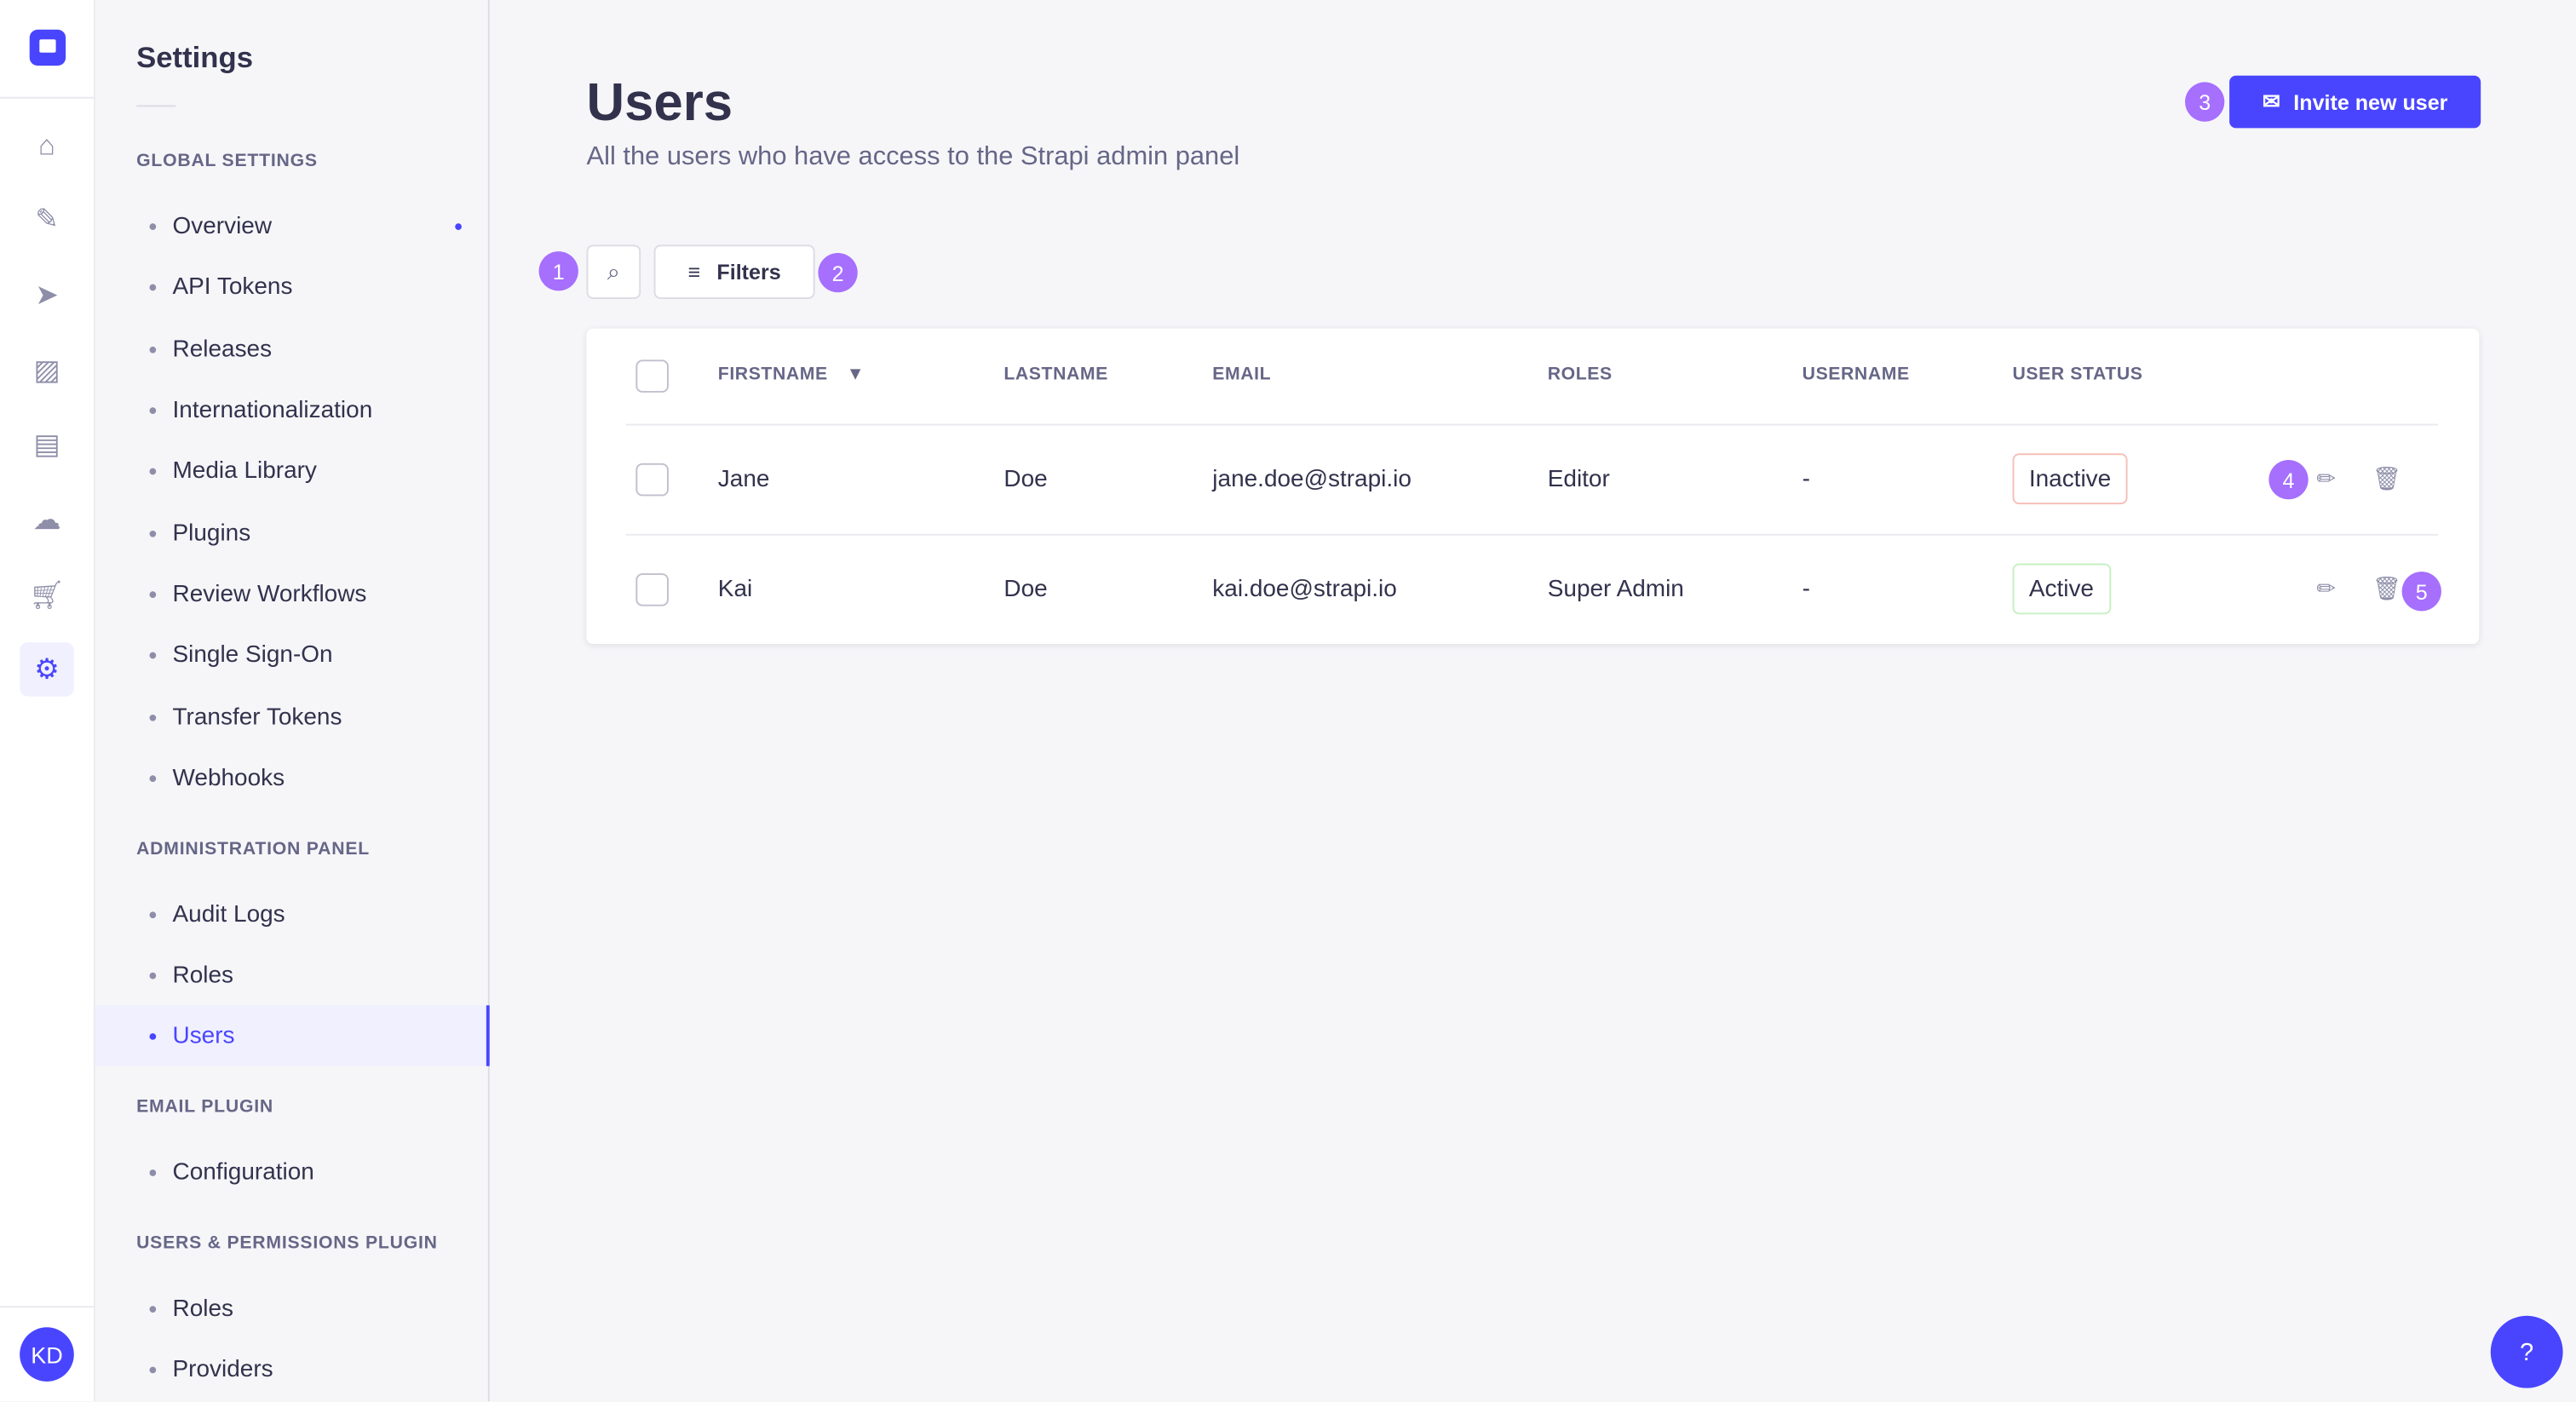 The width and height of the screenshot is (2576, 1402). What do you see at coordinates (223, 226) in the screenshot?
I see `item-label: Overview` at bounding box center [223, 226].